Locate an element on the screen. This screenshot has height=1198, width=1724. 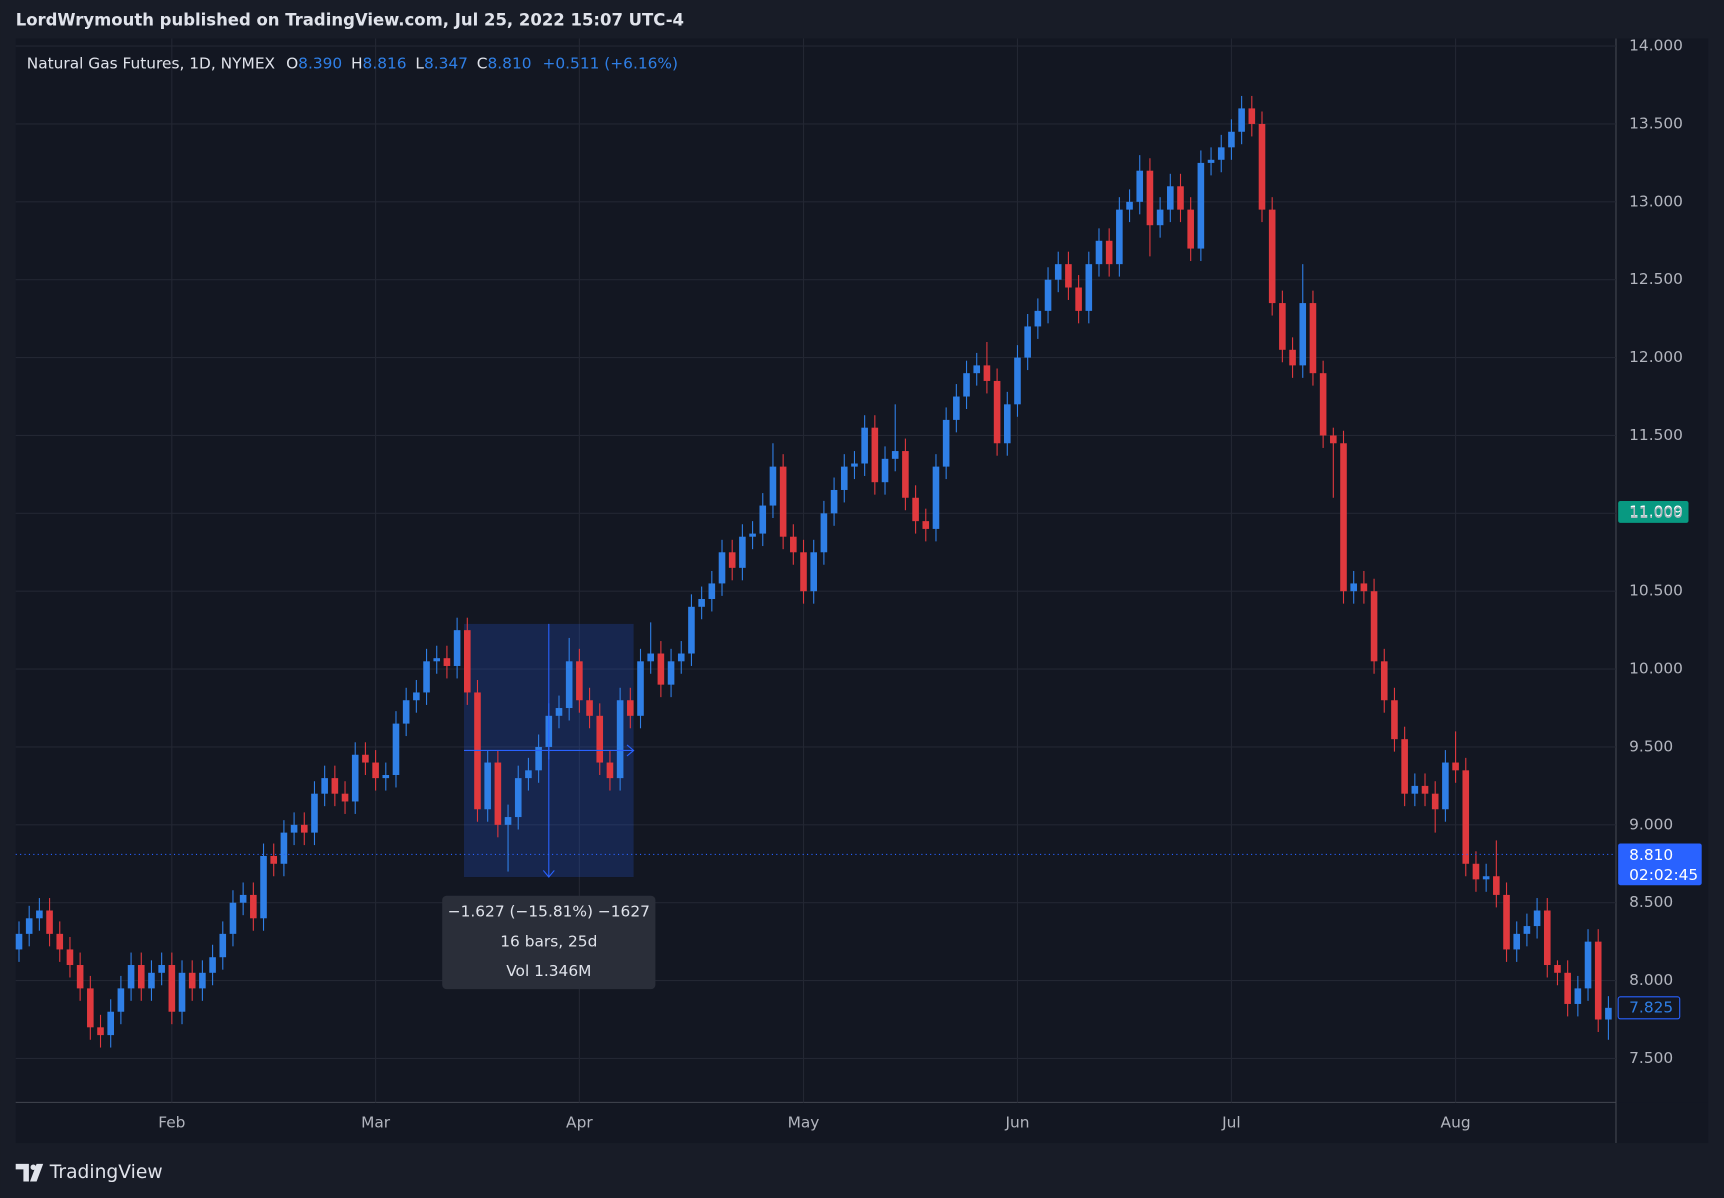
y-tick-label: 12.000 is located at coordinates (1656, 357).